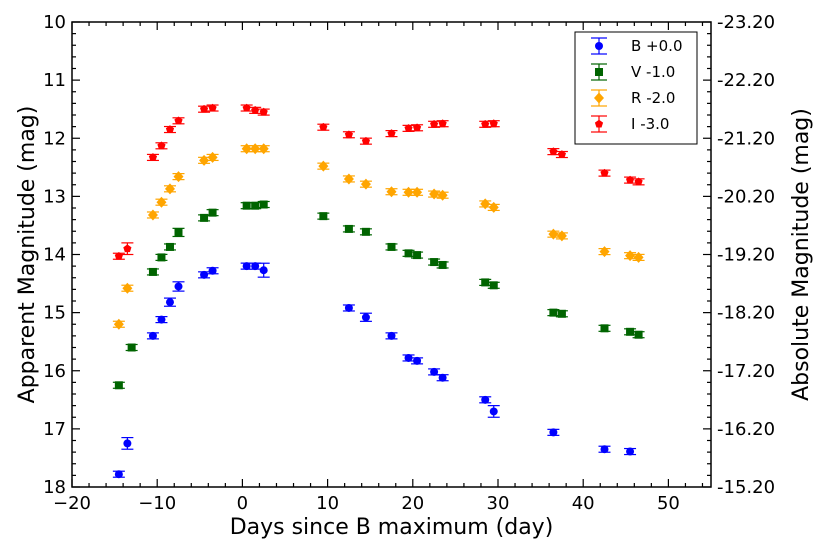  What do you see at coordinates (801, 254) in the screenshot?
I see `y-axis-right-title: Absolute Magnitude (mag)` at bounding box center [801, 254].